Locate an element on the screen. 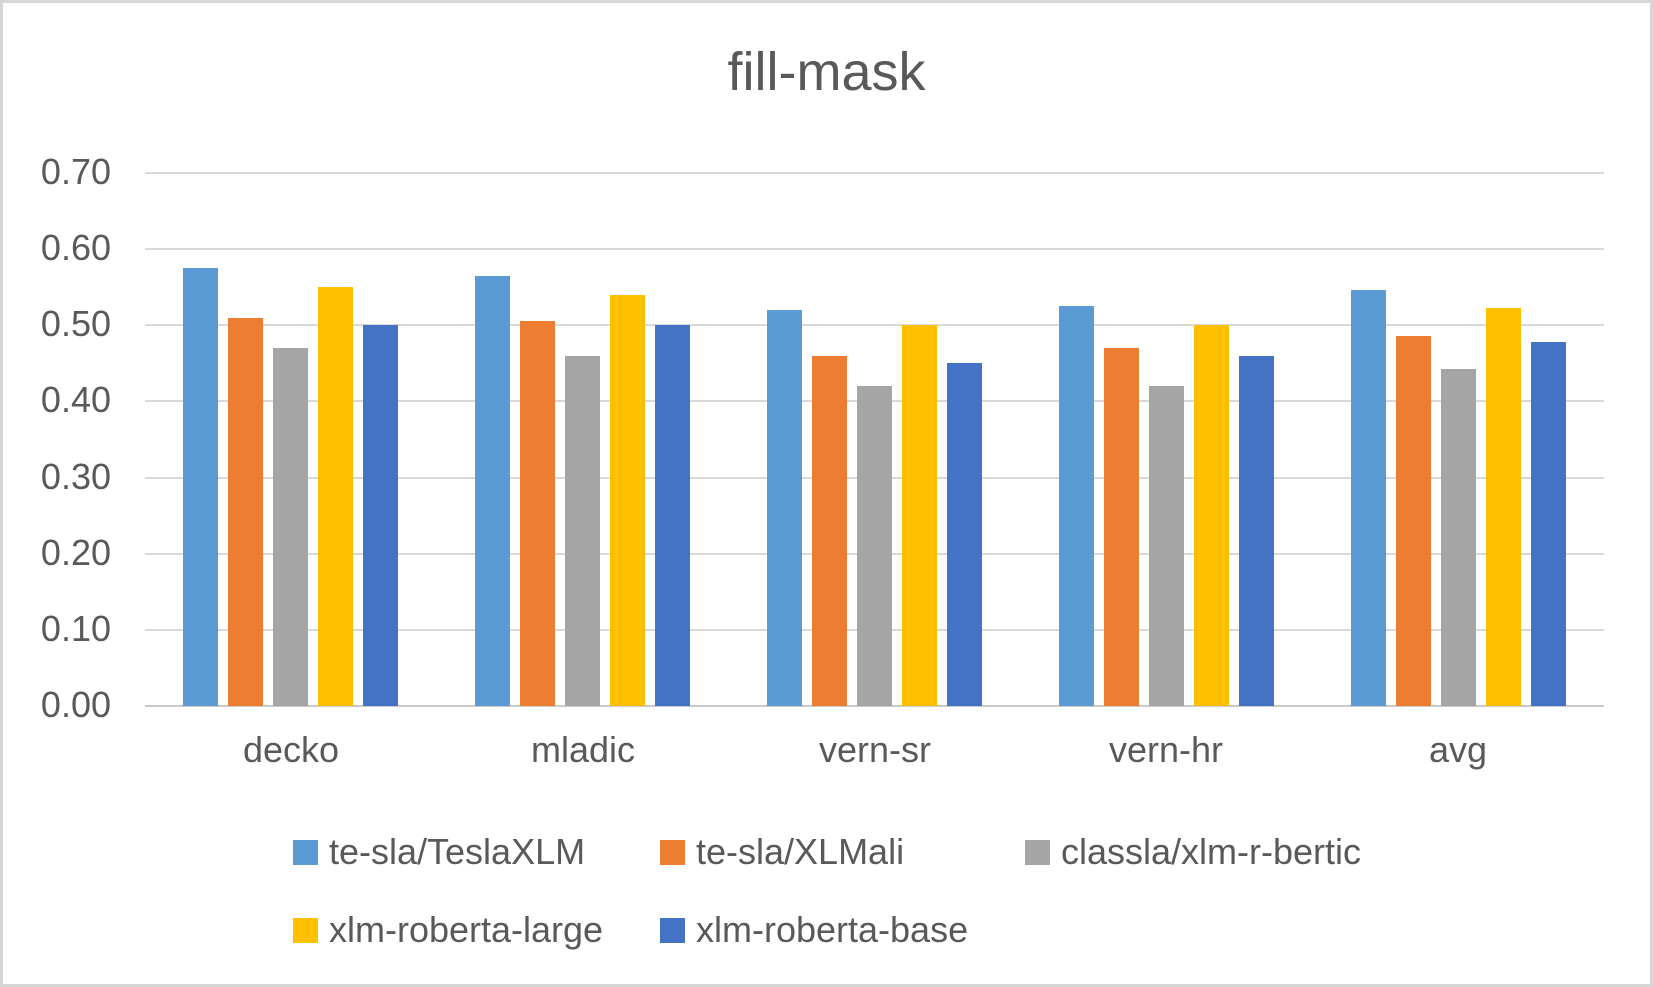  bar-decko-xlm-roberta-base is located at coordinates (380, 515).